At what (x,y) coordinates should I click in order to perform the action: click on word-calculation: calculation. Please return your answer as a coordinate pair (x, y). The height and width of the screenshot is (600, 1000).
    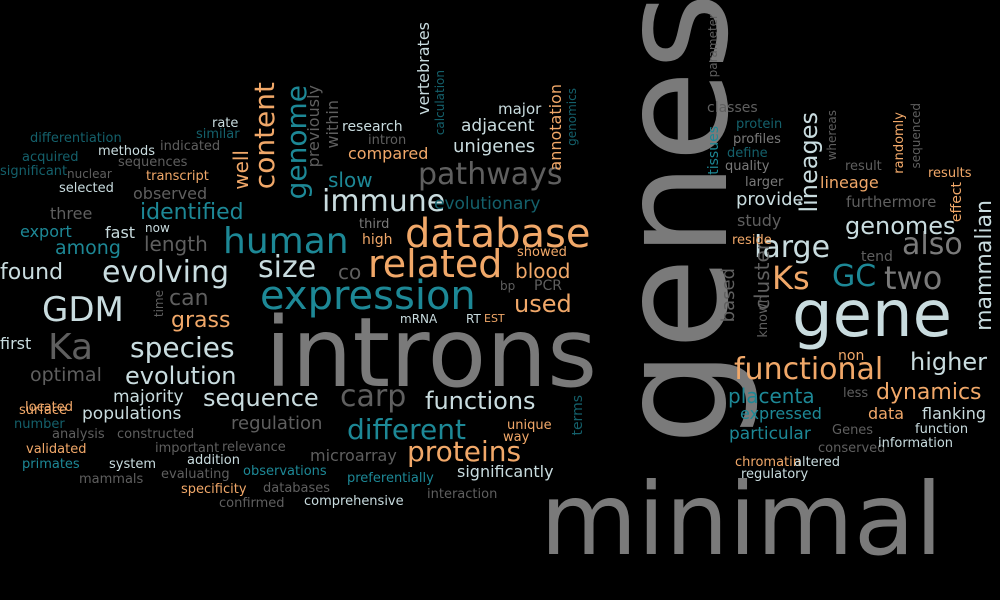
    Looking at the image, I should click on (440, 103).